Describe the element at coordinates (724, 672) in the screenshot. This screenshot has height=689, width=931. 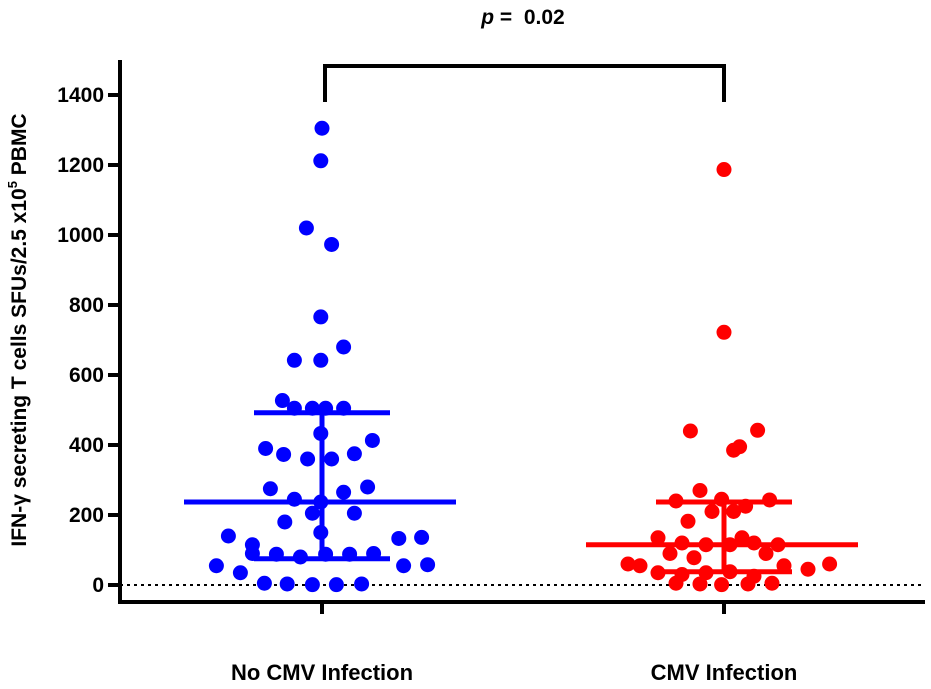
I see `category-label-cmv: CMV Infection` at that location.